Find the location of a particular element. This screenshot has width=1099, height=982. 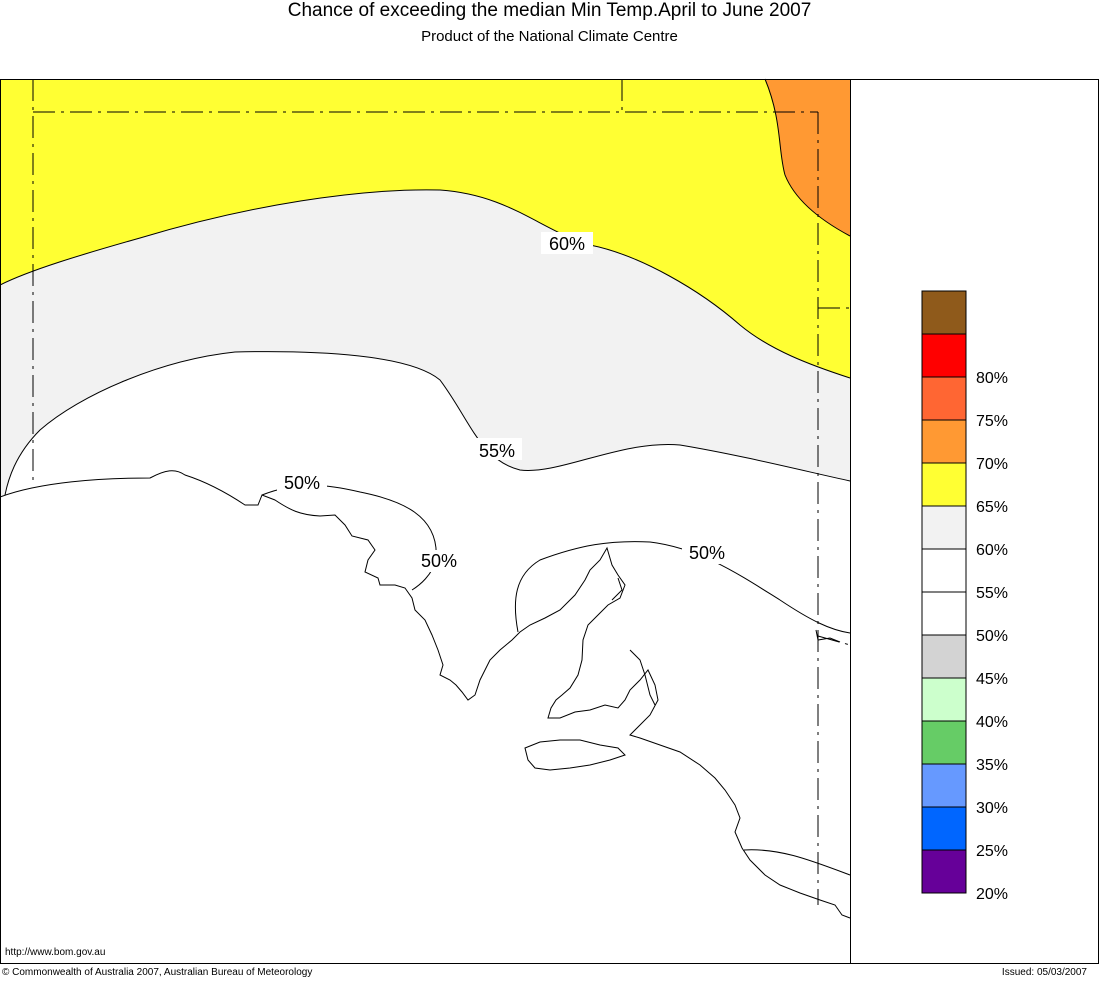

issued-date: Issued: 05/03/2007 is located at coordinates (1044, 972).